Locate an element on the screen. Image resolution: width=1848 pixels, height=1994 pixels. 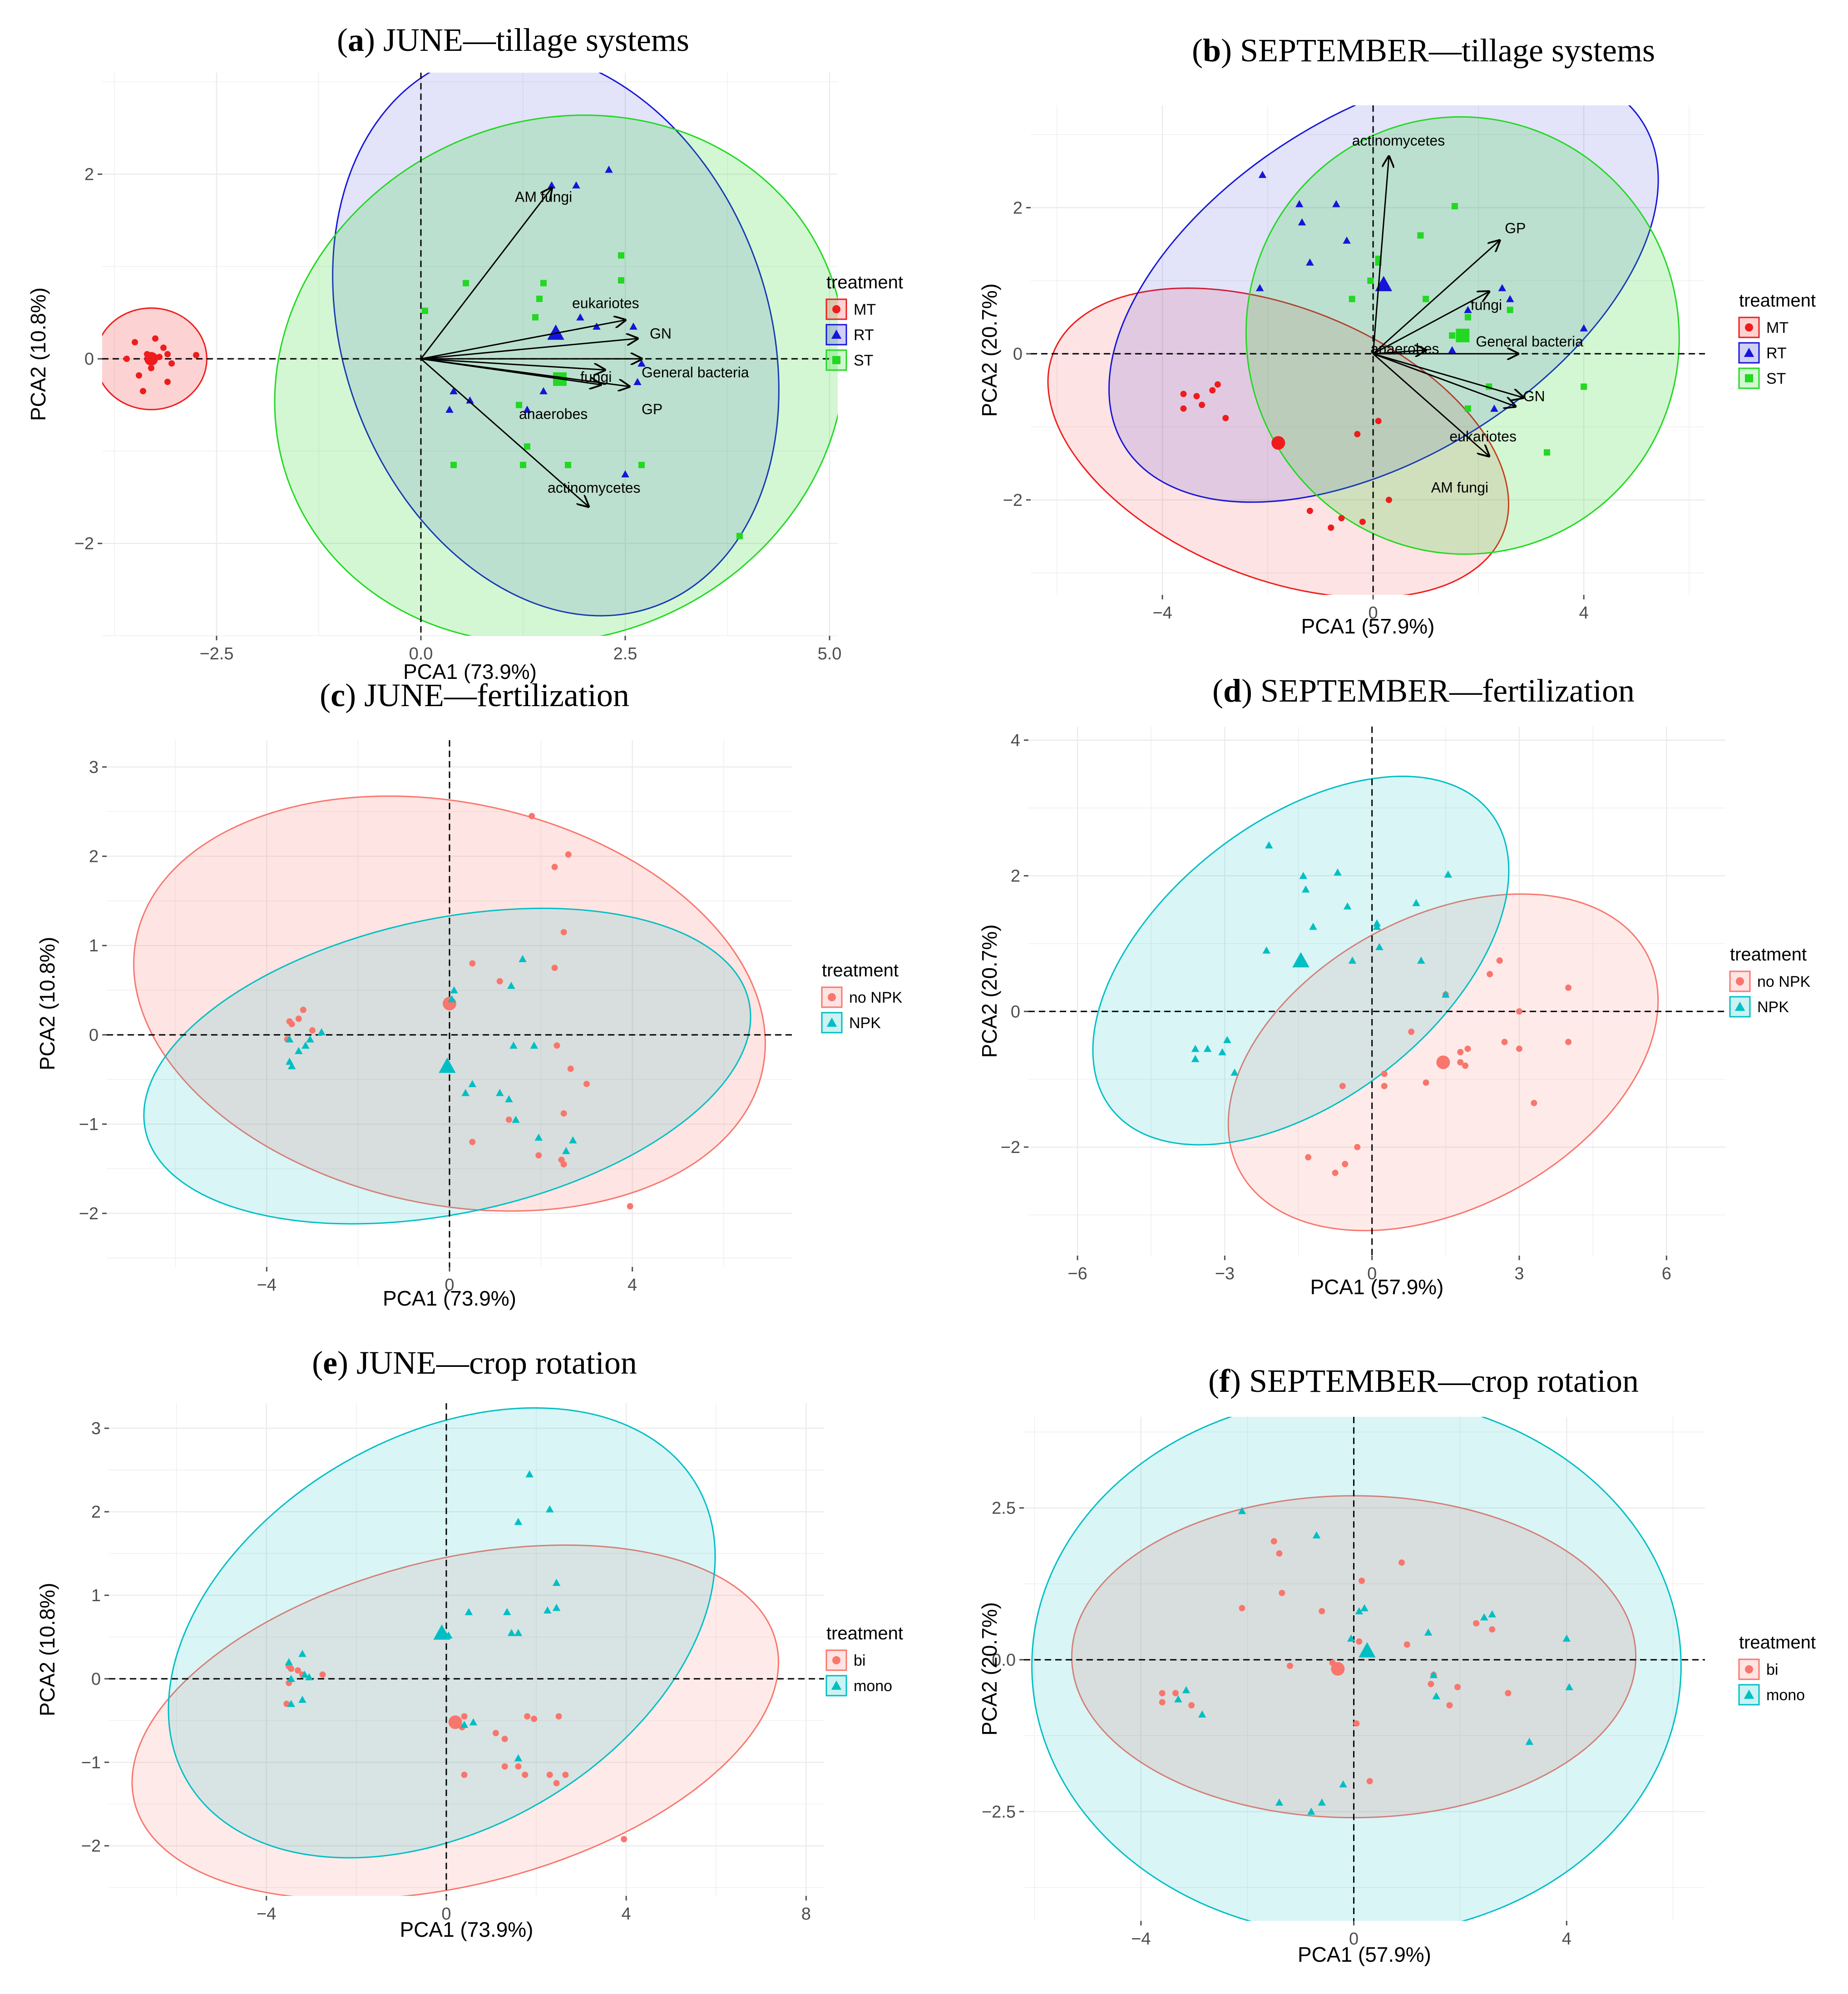
loading-vector-label: eukariotes is located at coordinates (606, 303).